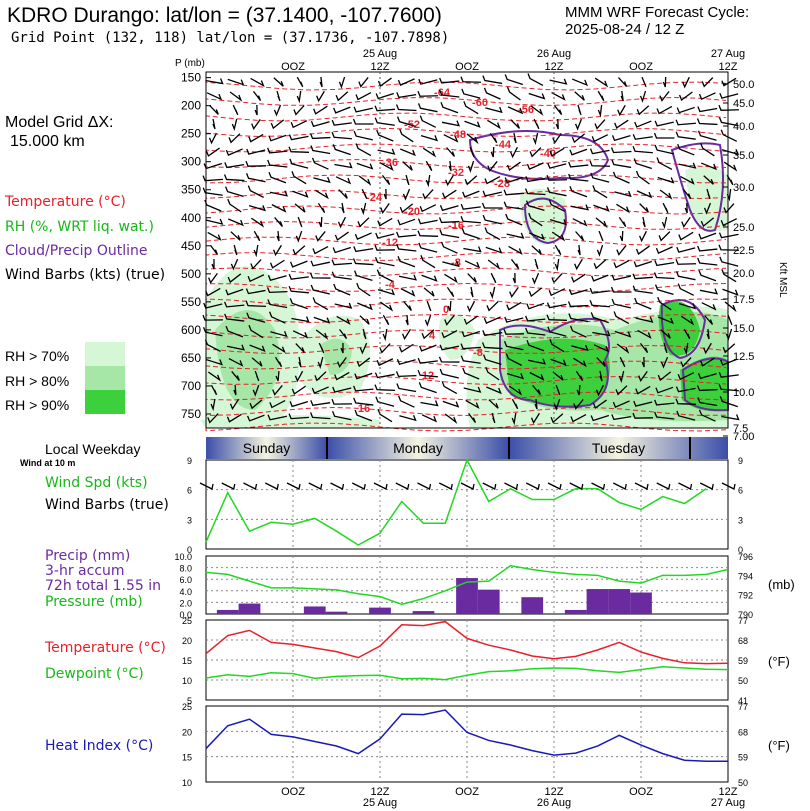  I want to click on kft-tick-label: 45.0, so click(743, 104).